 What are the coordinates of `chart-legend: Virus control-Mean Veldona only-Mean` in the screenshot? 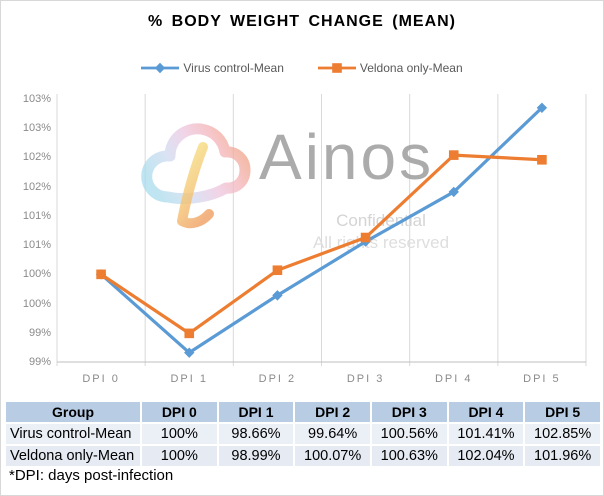 It's located at (302, 68).